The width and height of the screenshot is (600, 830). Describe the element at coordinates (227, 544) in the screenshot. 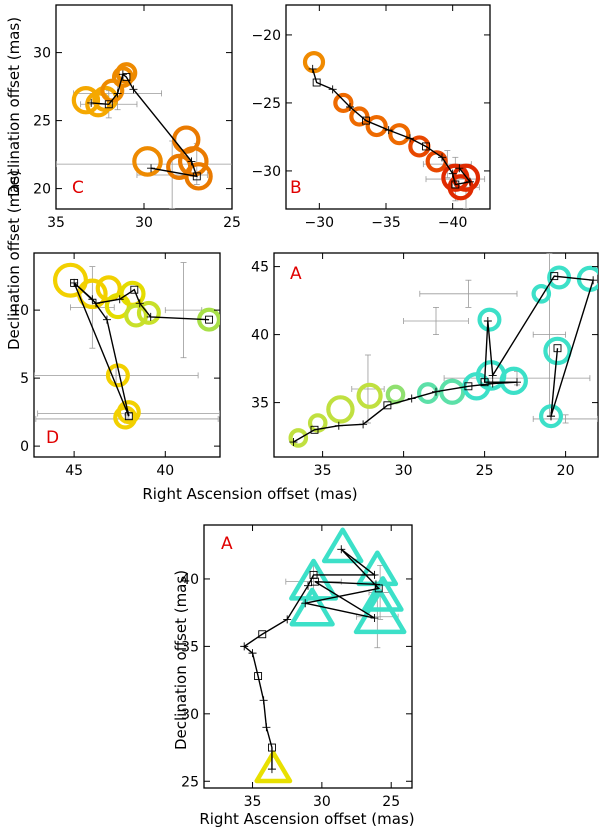

I see `panel-a-bottom-label: A` at that location.